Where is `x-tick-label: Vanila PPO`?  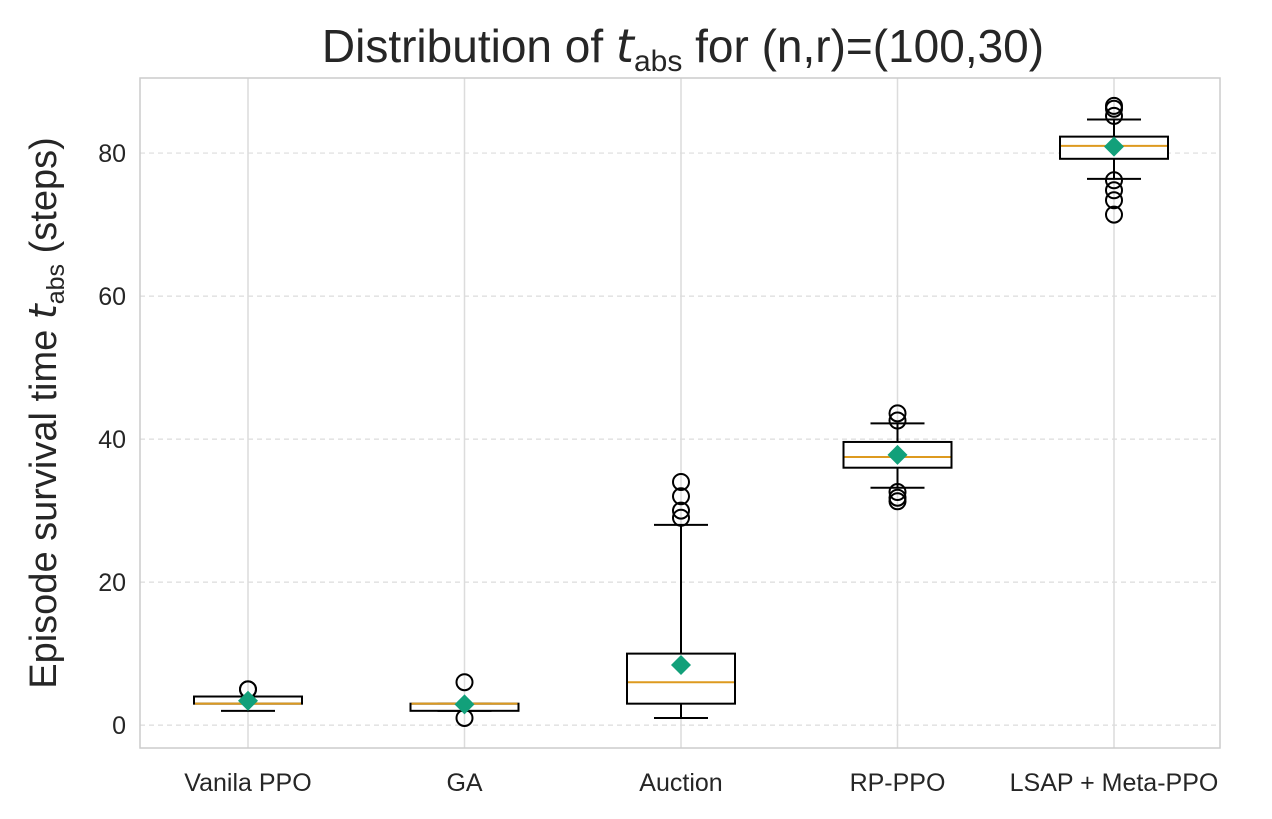 x-tick-label: Vanila PPO is located at coordinates (247, 783).